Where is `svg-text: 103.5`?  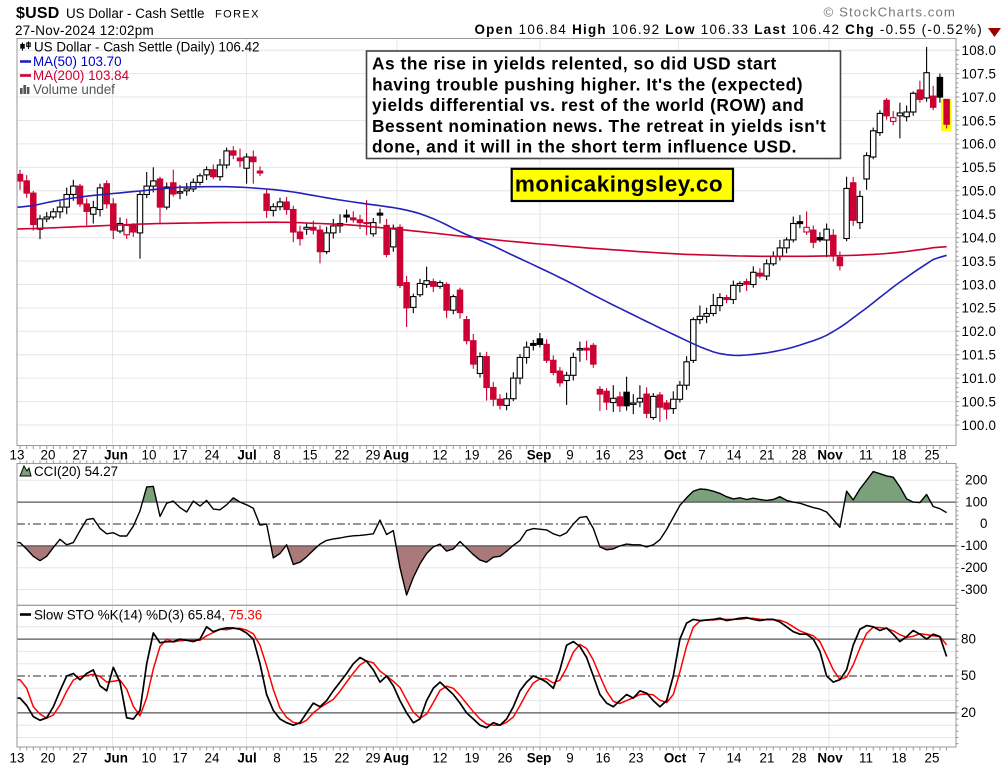 svg-text: 103.5 is located at coordinates (979, 261).